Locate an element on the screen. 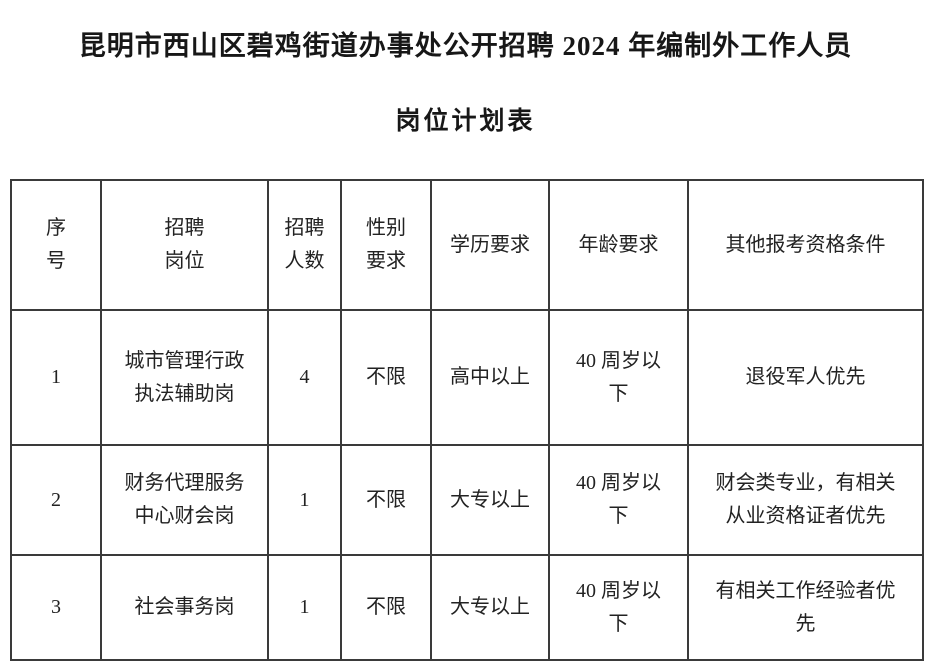  column-header-serial: 序 号 is located at coordinates (56, 245).